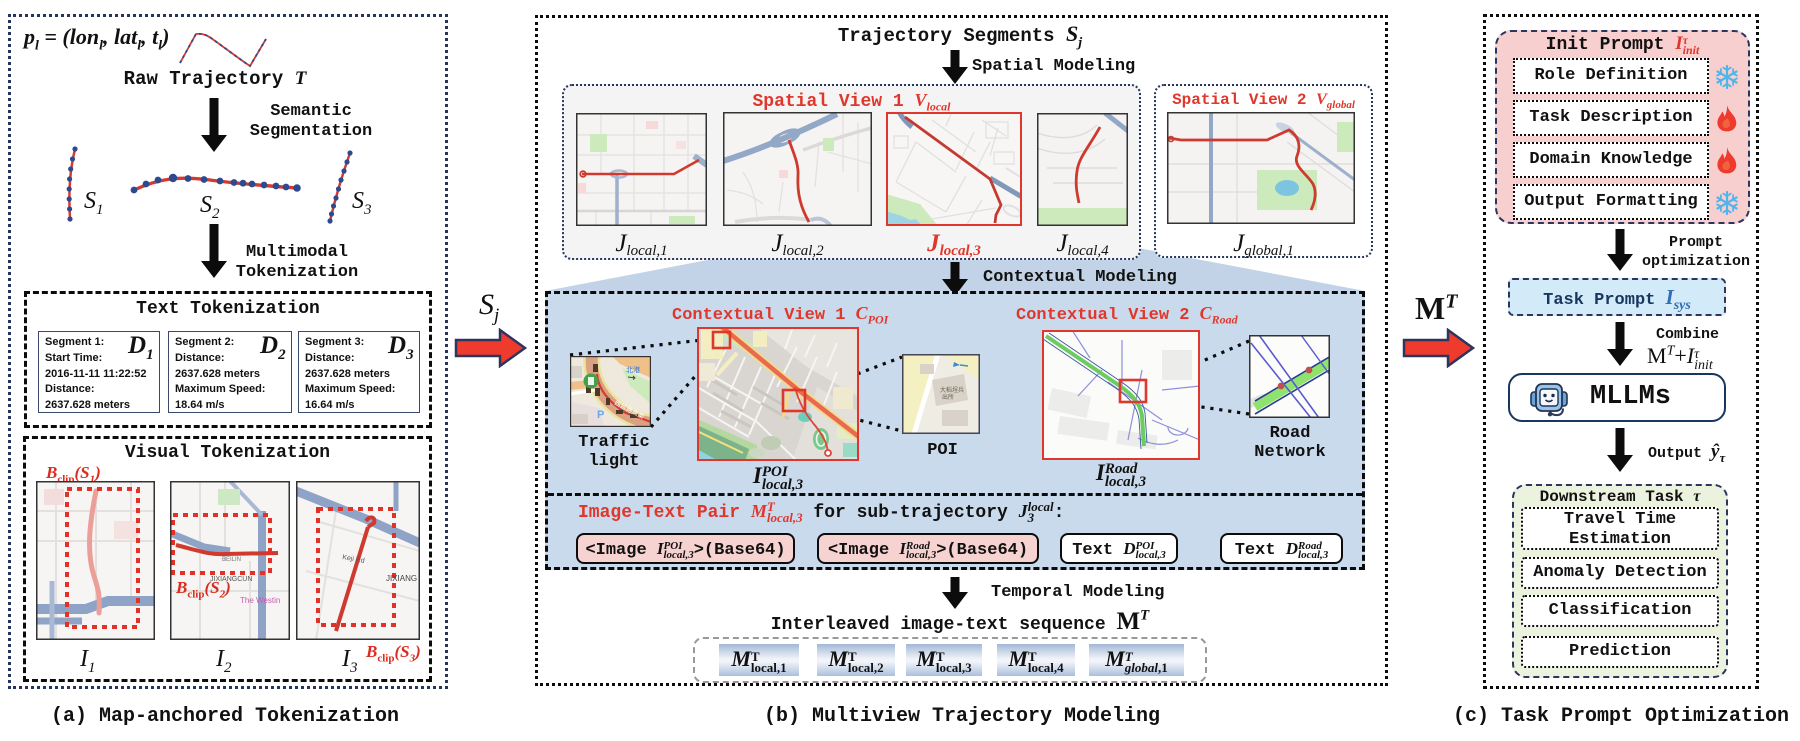 This screenshot has height=741, width=1800. Describe the element at coordinates (600, 415) in the screenshot. I see `svg-text: P` at that location.